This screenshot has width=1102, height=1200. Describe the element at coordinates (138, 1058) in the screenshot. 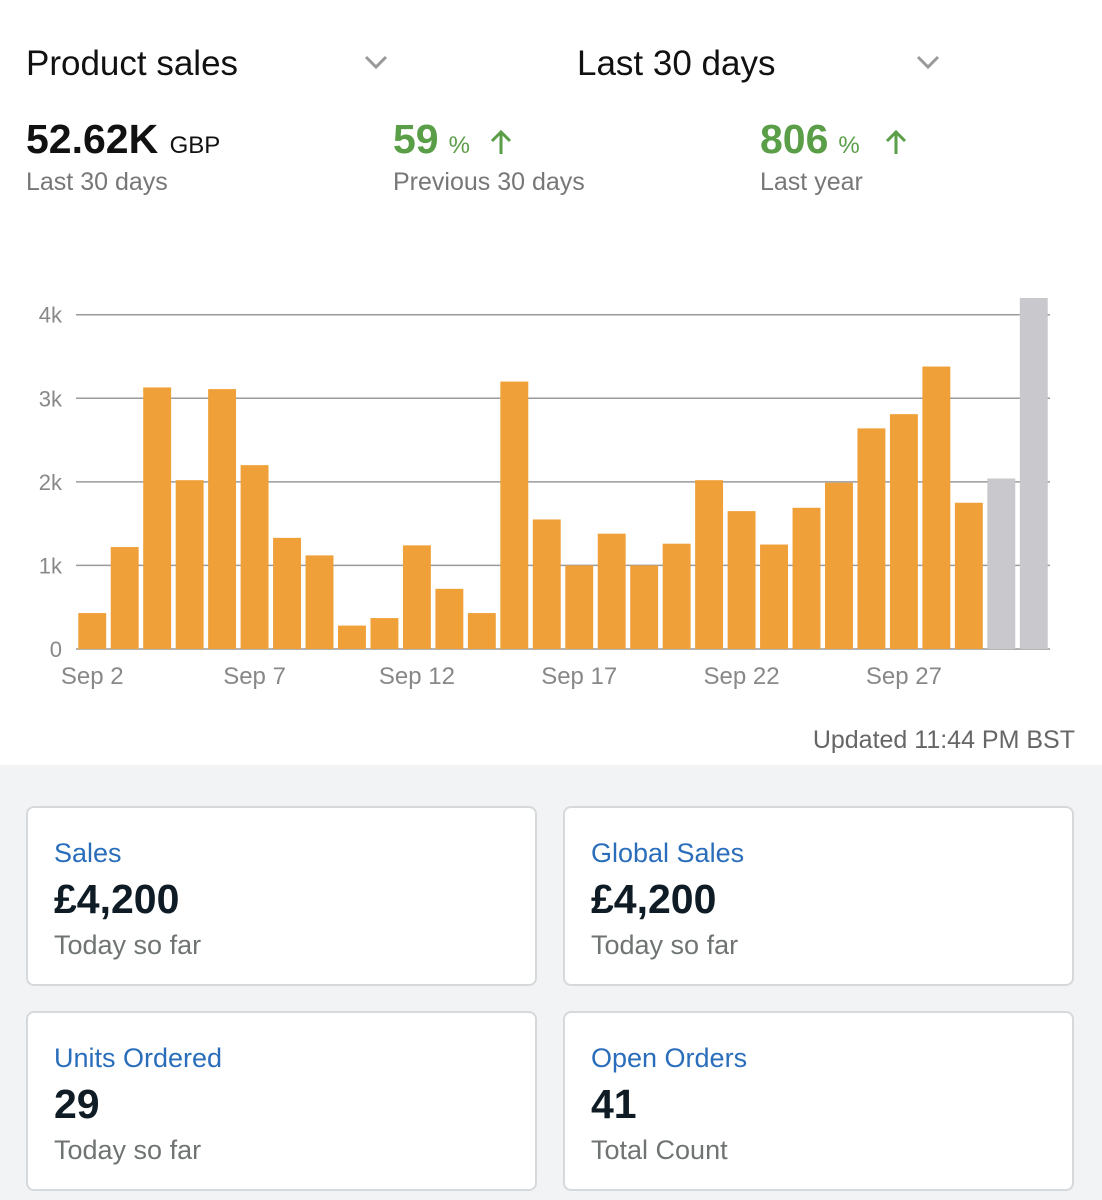

I see `card-label: Units Ordered` at that location.